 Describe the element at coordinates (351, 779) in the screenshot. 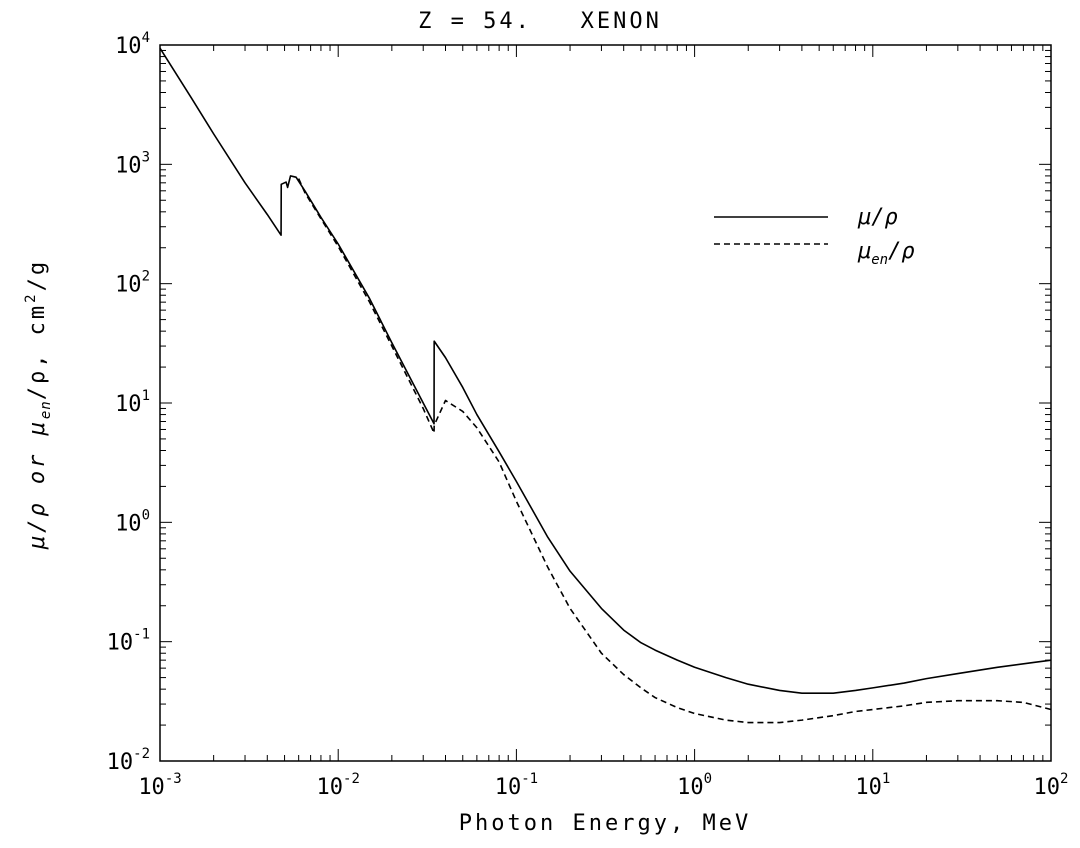

I see `x-tick-label-exponent: -2` at that location.